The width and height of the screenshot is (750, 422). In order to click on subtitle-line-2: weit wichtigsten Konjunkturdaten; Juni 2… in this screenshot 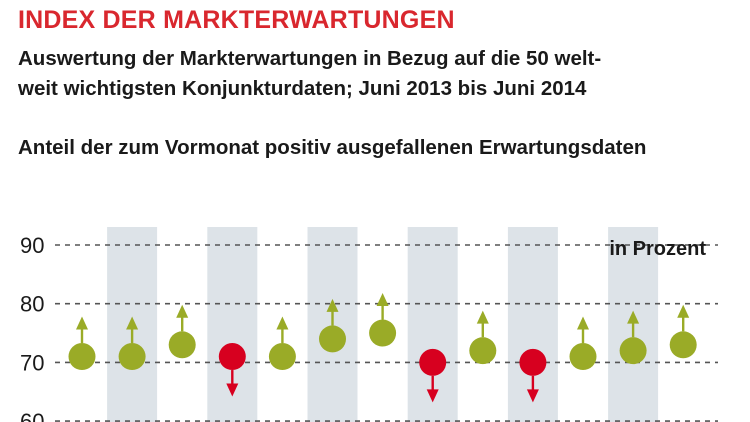, I will do `click(302, 88)`.